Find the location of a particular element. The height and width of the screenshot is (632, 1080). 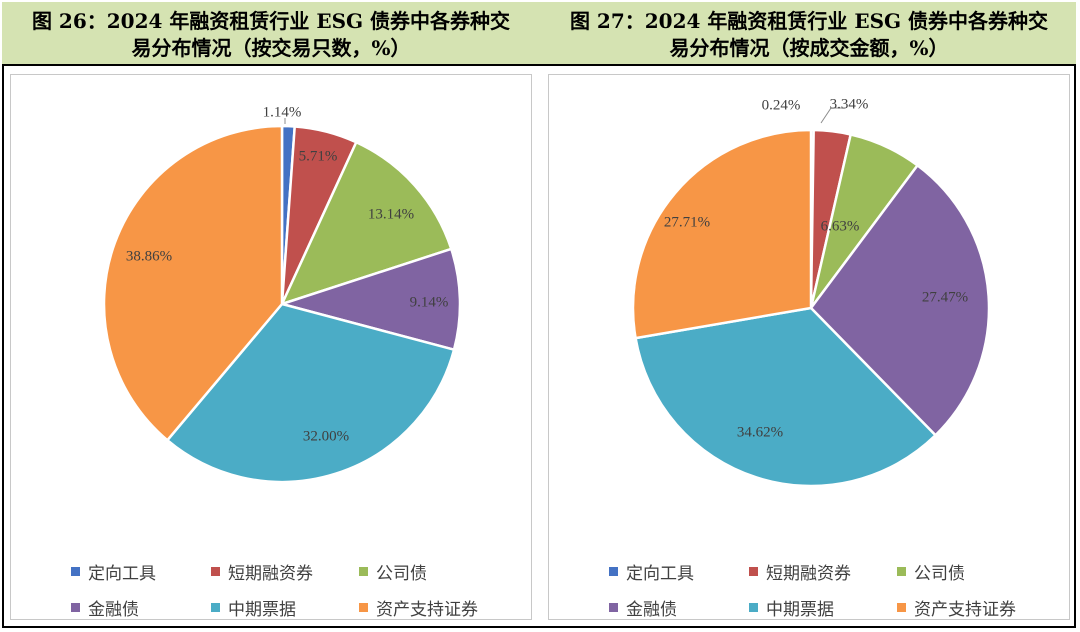

data-label-corporate-bond: 13.14% is located at coordinates (391, 214).